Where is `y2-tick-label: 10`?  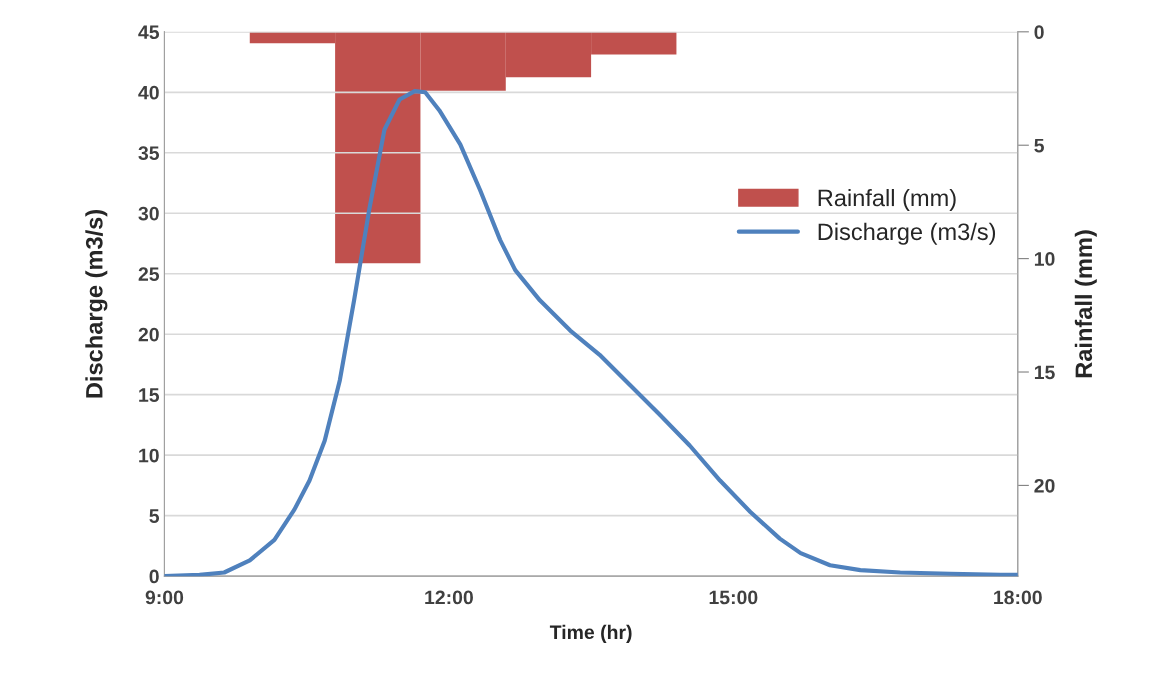 y2-tick-label: 10 is located at coordinates (1044, 259).